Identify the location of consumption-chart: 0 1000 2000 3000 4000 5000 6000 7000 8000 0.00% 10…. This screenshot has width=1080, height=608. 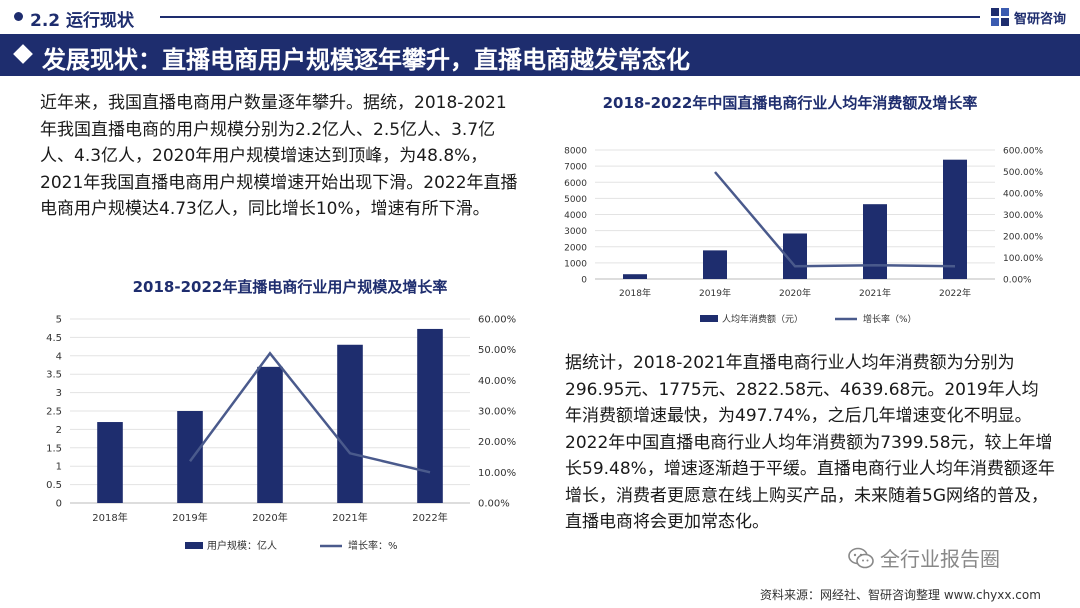
(803, 236).